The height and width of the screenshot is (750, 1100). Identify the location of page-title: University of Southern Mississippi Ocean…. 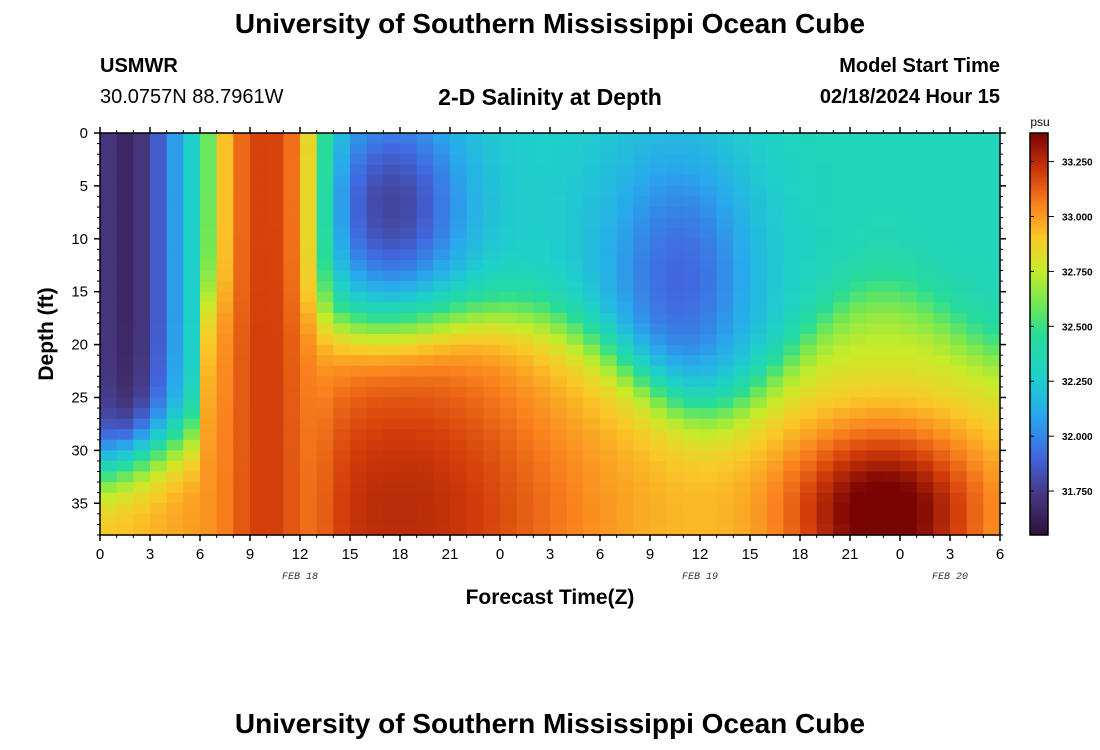
(550, 23).